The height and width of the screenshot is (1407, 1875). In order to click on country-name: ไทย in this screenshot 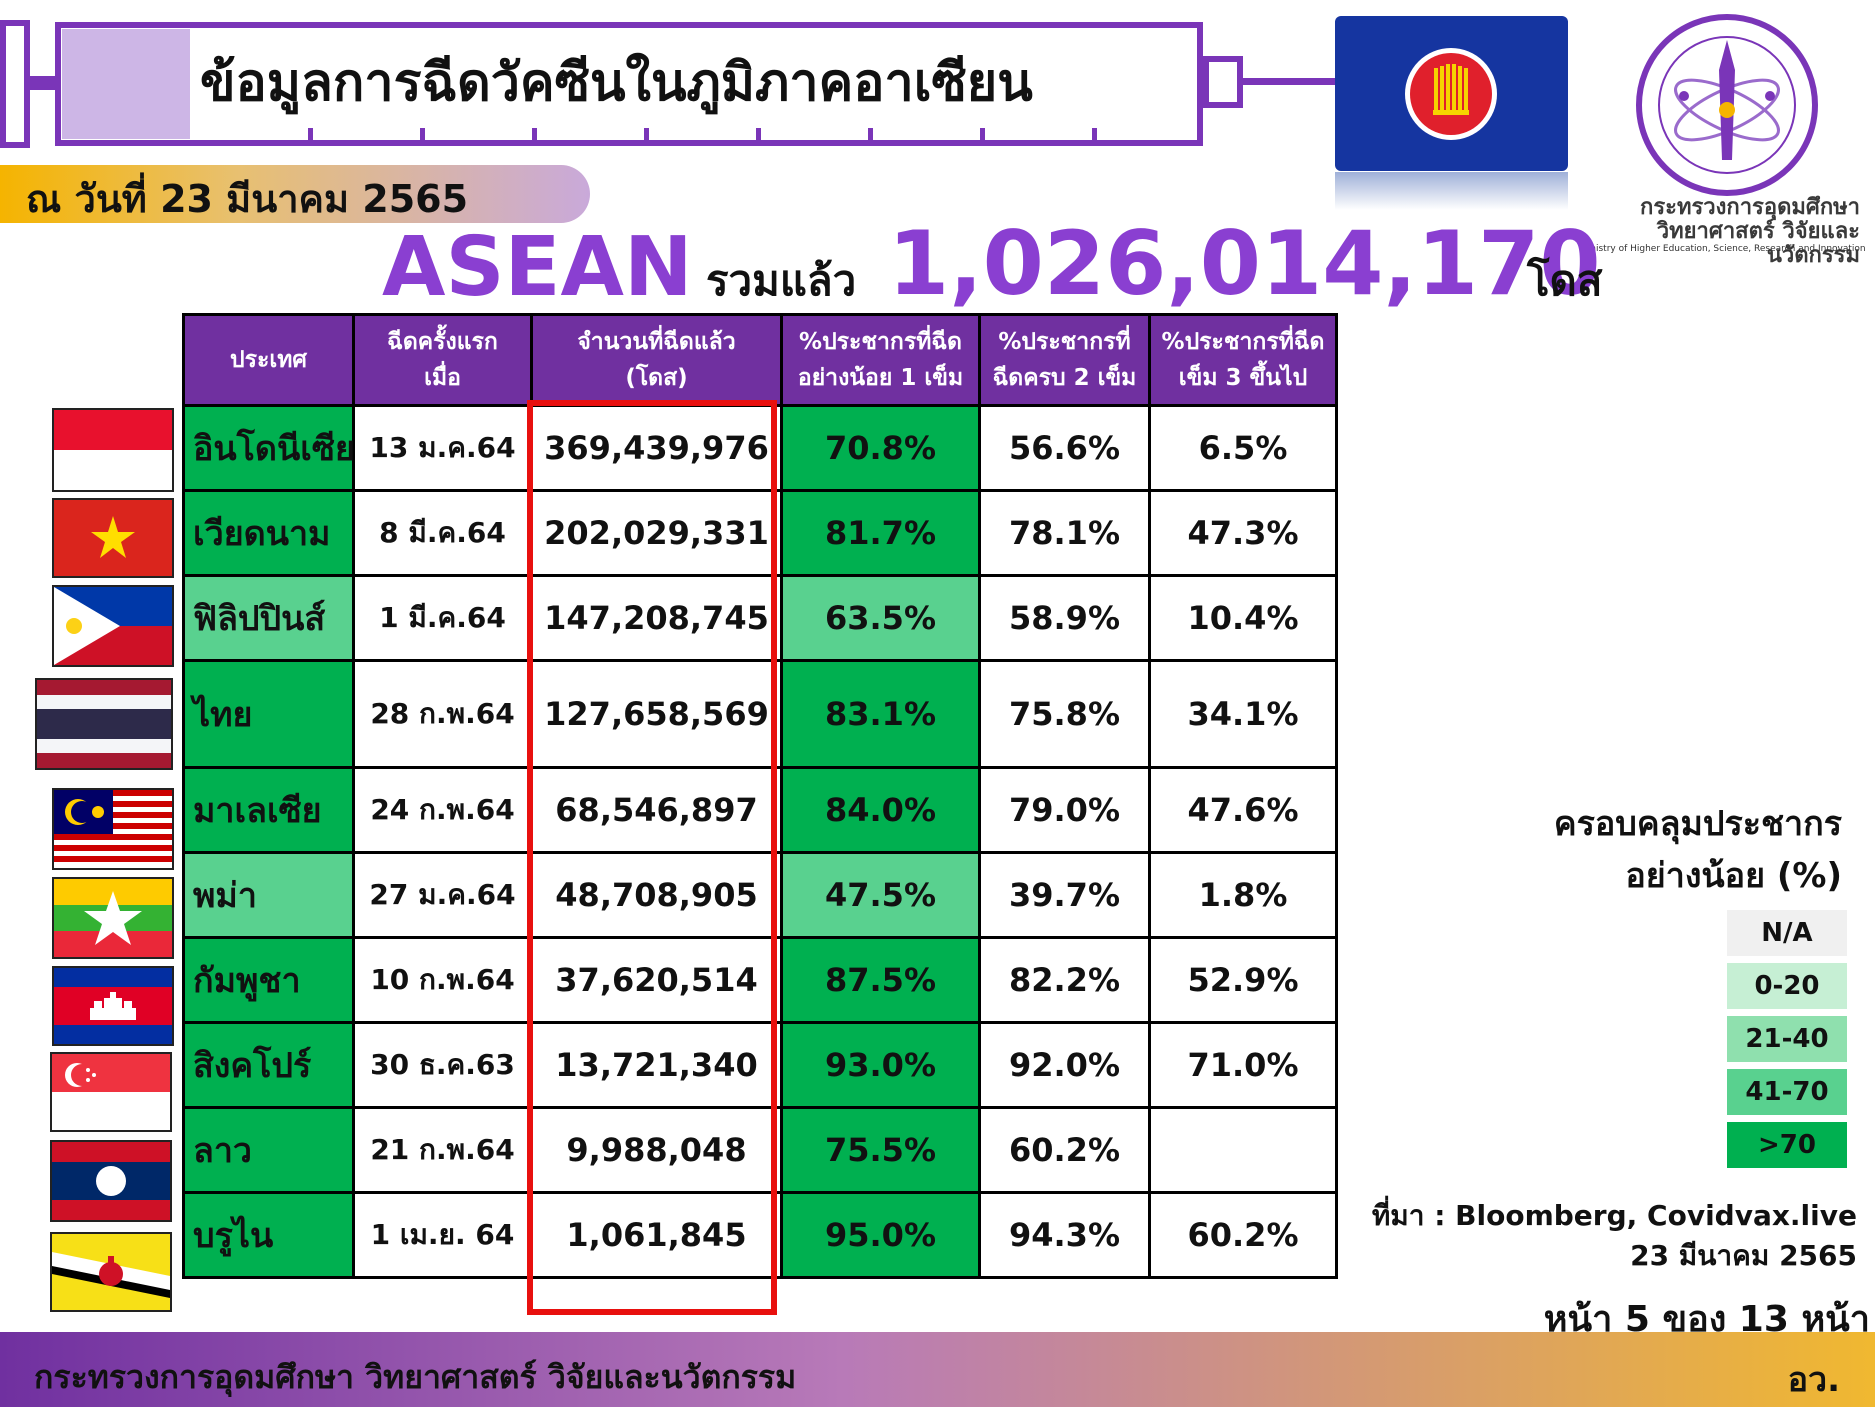, I will do `click(268, 714)`.